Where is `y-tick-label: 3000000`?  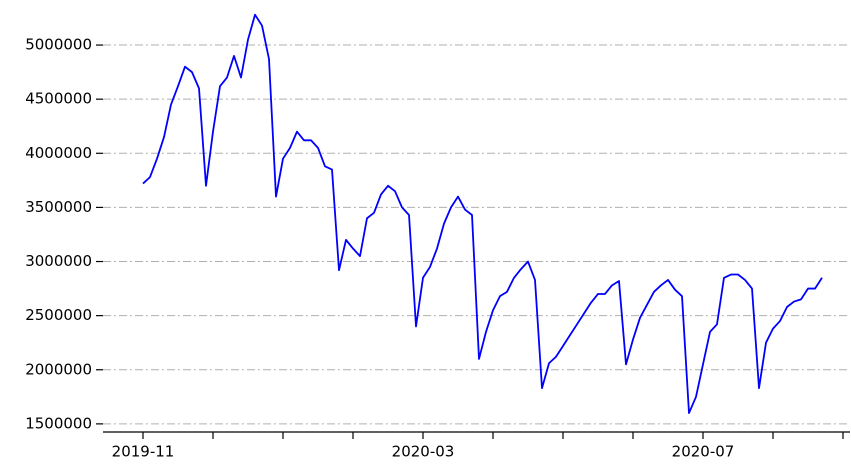
y-tick-label: 3000000 is located at coordinates (58, 261).